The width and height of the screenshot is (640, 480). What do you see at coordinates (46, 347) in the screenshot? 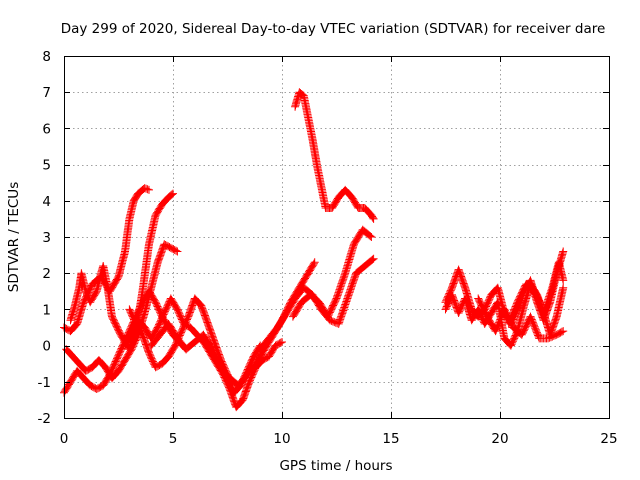
I see `y-tick-label: 0` at bounding box center [46, 347].